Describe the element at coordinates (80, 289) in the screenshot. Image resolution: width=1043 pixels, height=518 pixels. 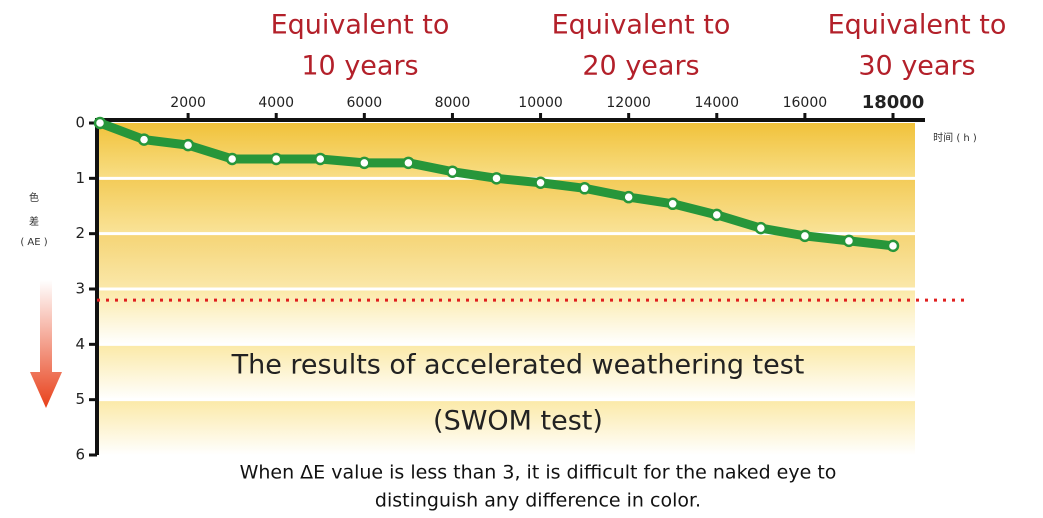
I see `y-tick-label: 3` at that location.